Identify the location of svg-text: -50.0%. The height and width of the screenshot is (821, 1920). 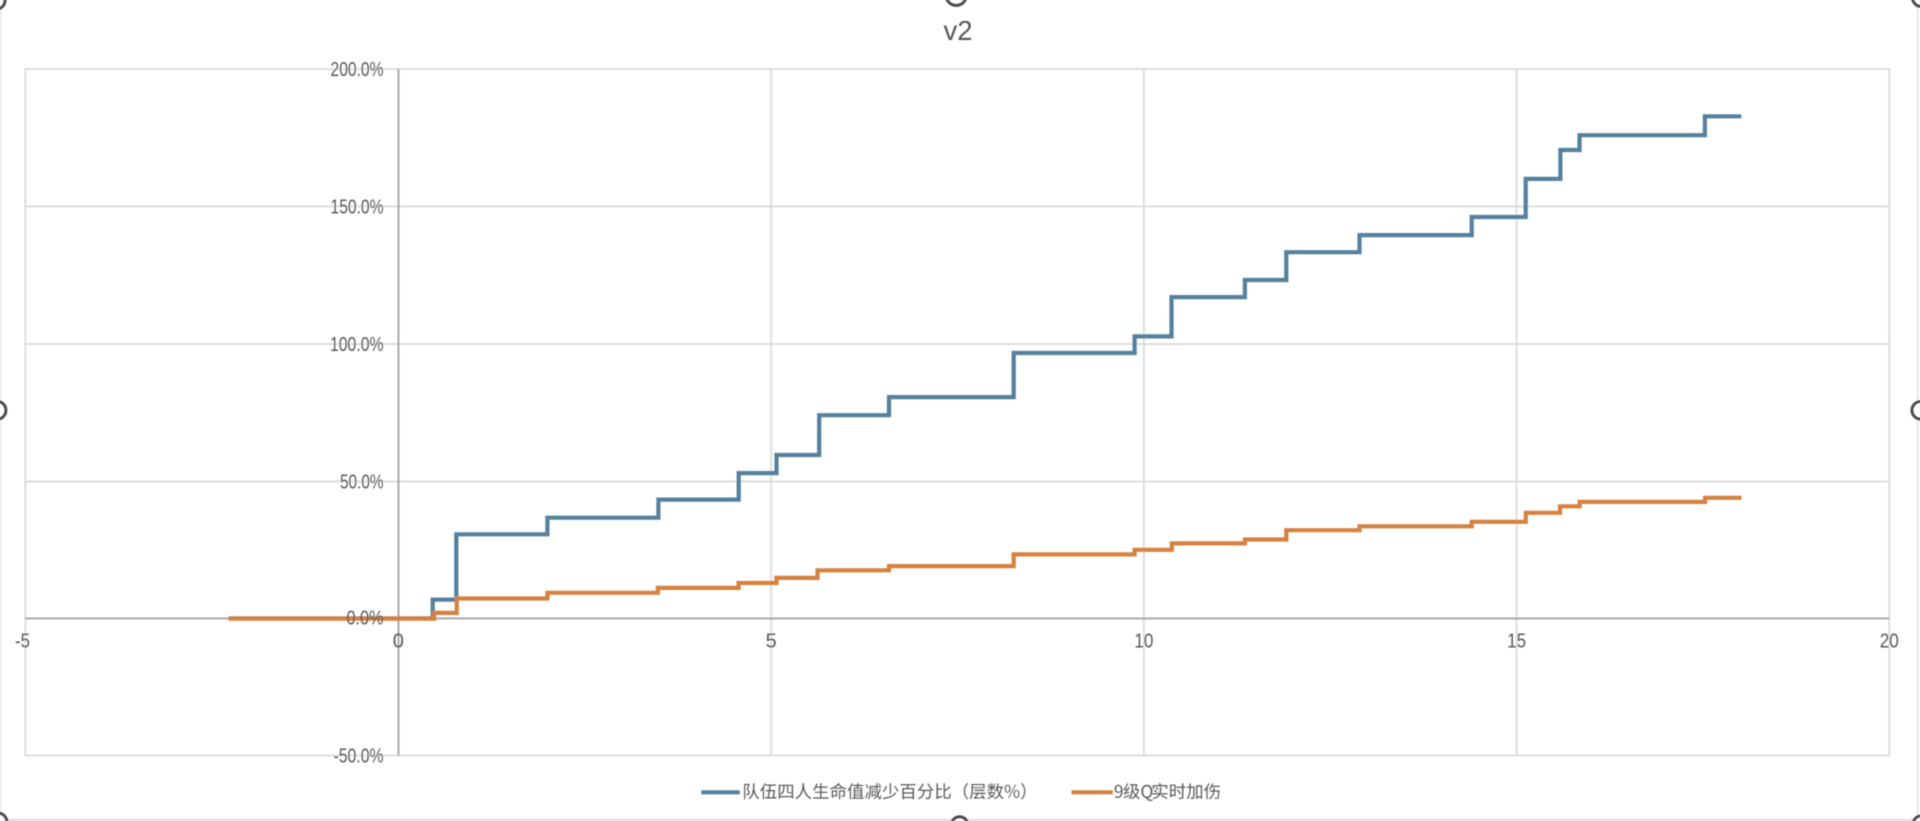
(359, 757).